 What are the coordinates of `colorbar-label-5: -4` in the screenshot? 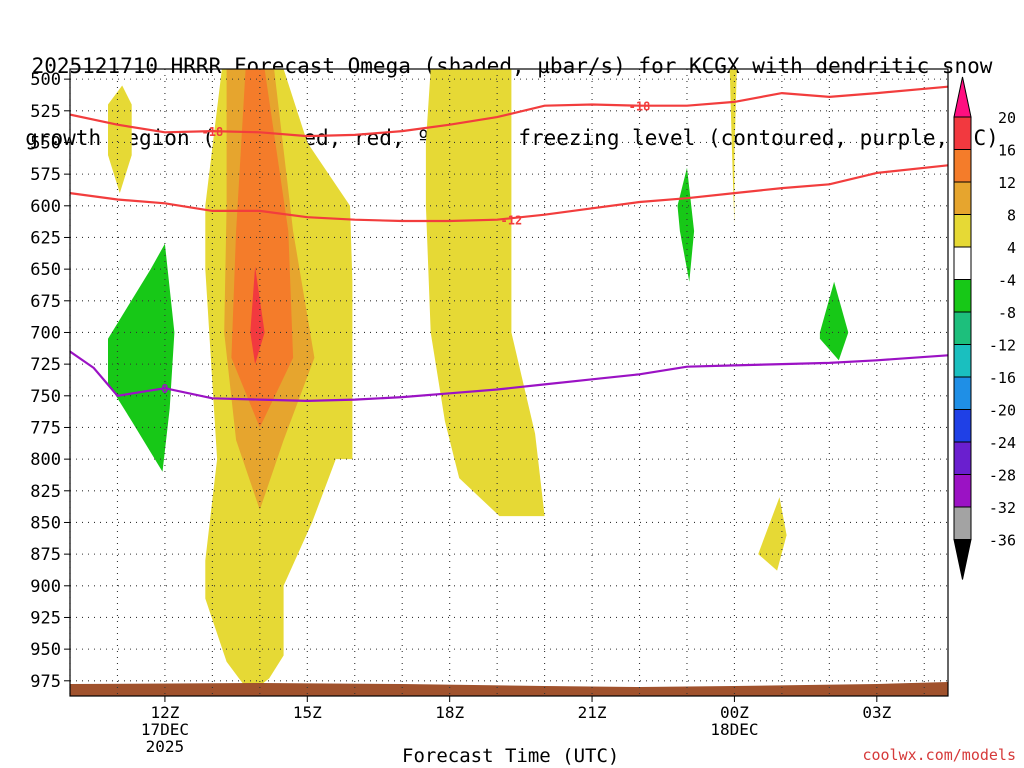 It's located at (1007, 281).